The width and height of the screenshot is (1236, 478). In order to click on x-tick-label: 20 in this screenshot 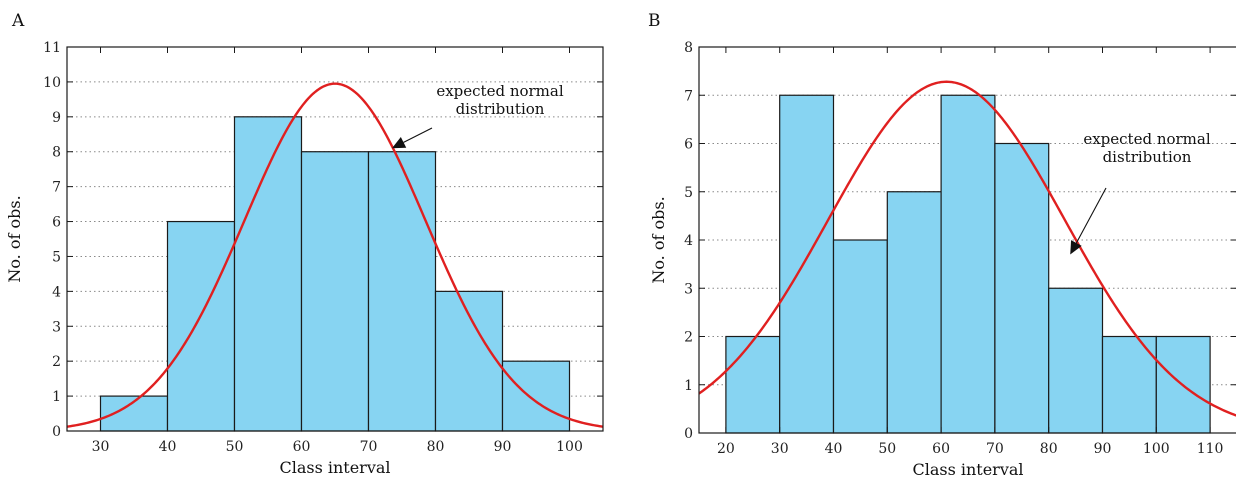, I will do `click(726, 449)`.